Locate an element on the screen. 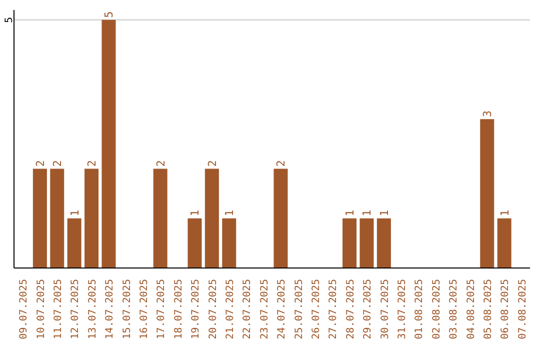 Image resolution: width=540 pixels, height=340 pixels. x-tick-label: 05.08.2025 is located at coordinates (488, 309).